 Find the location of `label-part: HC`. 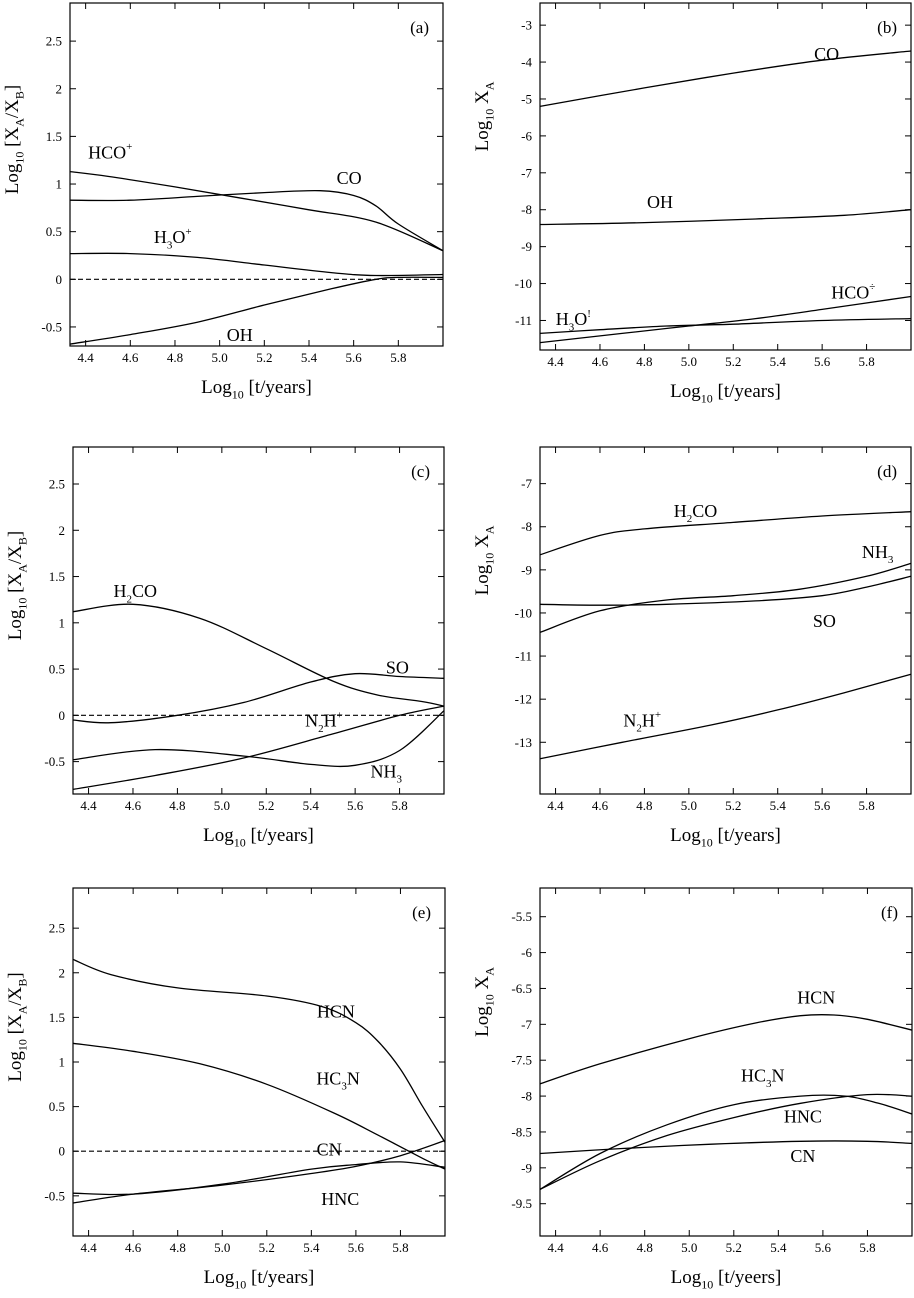

label-part: HC is located at coordinates (753, 1076).